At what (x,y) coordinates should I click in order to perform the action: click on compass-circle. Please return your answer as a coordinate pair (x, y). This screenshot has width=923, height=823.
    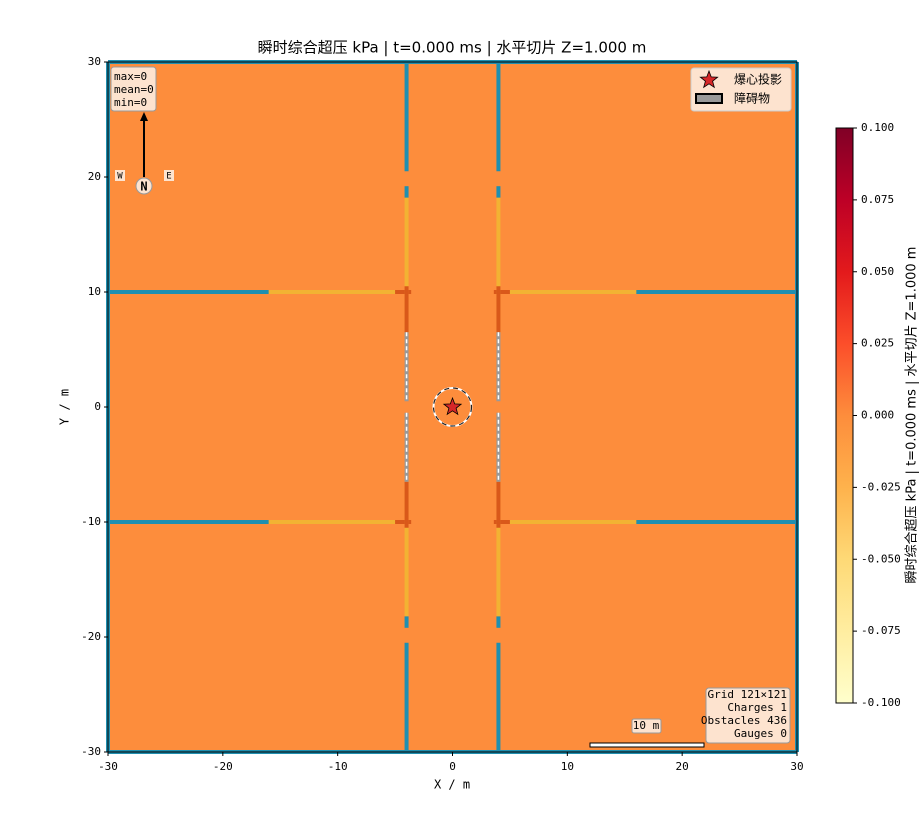
    Looking at the image, I should click on (144, 186).